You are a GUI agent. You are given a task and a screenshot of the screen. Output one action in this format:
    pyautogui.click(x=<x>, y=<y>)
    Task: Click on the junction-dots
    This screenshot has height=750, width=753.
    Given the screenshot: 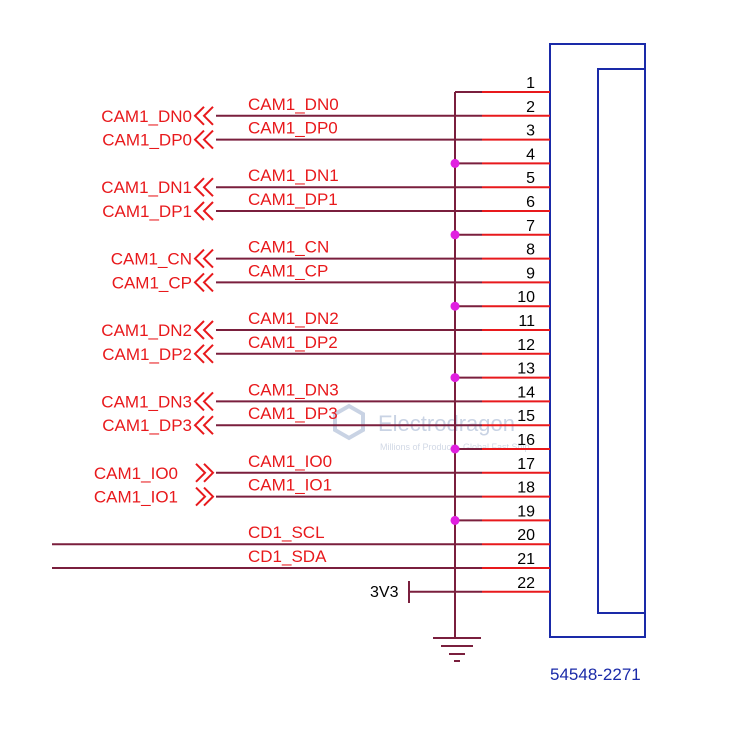 What is the action you would take?
    pyautogui.click(x=455, y=341)
    